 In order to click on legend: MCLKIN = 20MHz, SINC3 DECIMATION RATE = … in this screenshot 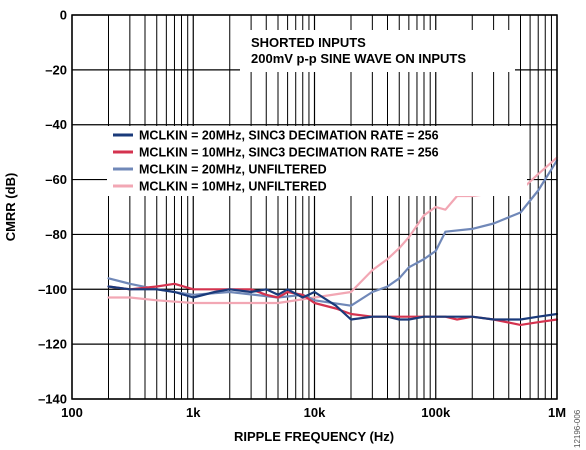, I will do `click(317, 161)`.